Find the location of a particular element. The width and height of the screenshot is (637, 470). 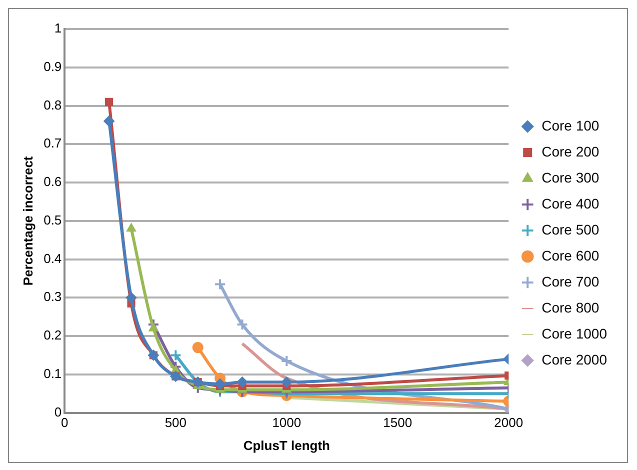

legend-label: Core 800 is located at coordinates (571, 307).